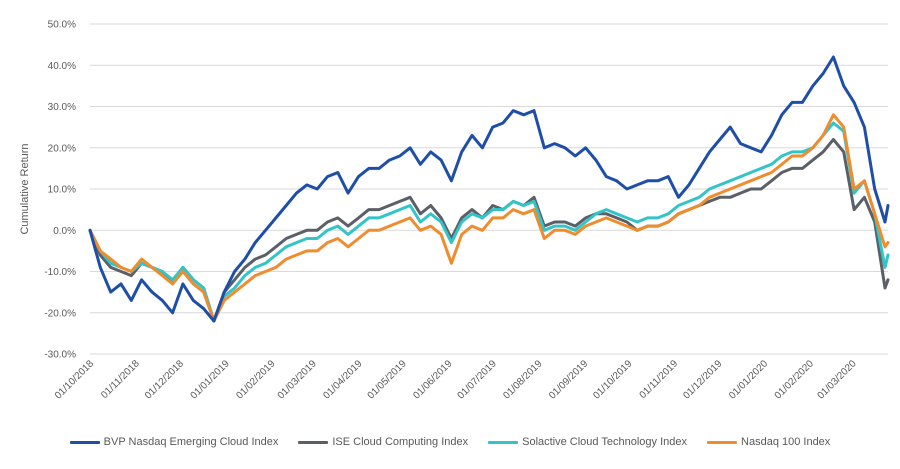 Image resolution: width=900 pixels, height=469 pixels. Describe the element at coordinates (164, 379) in the screenshot. I see `x-tick-label: 01/12/2018` at that location.